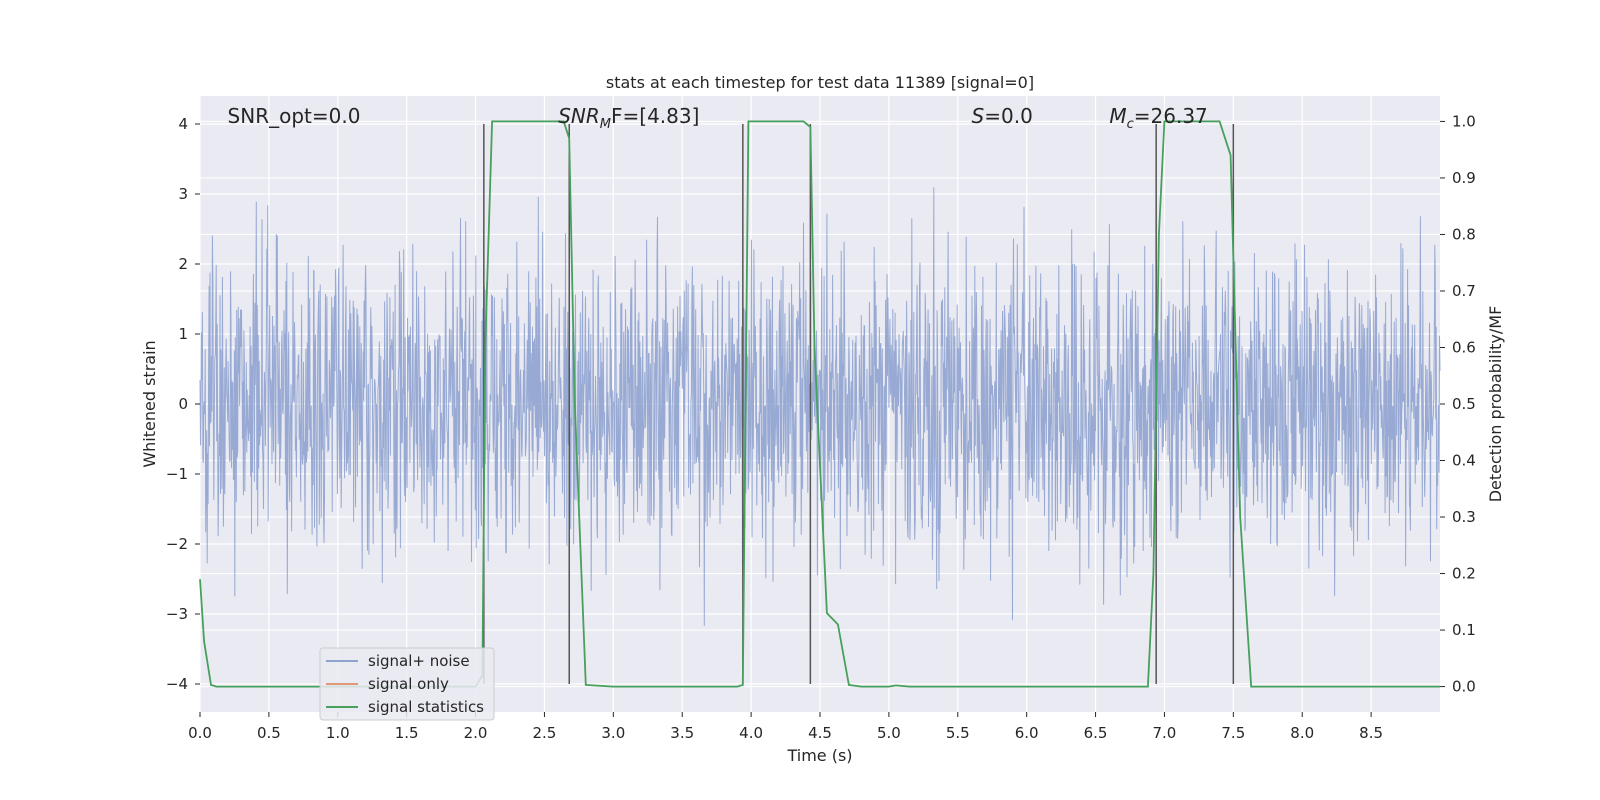 The width and height of the screenshot is (1600, 800). Describe the element at coordinates (1464, 517) in the screenshot. I see `y2-tick-label: 0.3` at that location.